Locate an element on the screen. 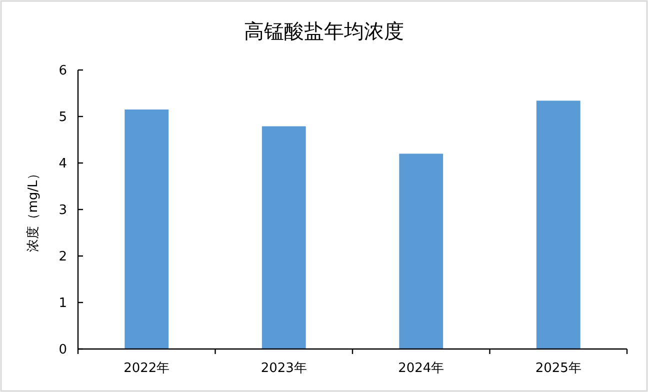 This screenshot has width=648, height=392. y-tick-label: 2 is located at coordinates (62, 257).